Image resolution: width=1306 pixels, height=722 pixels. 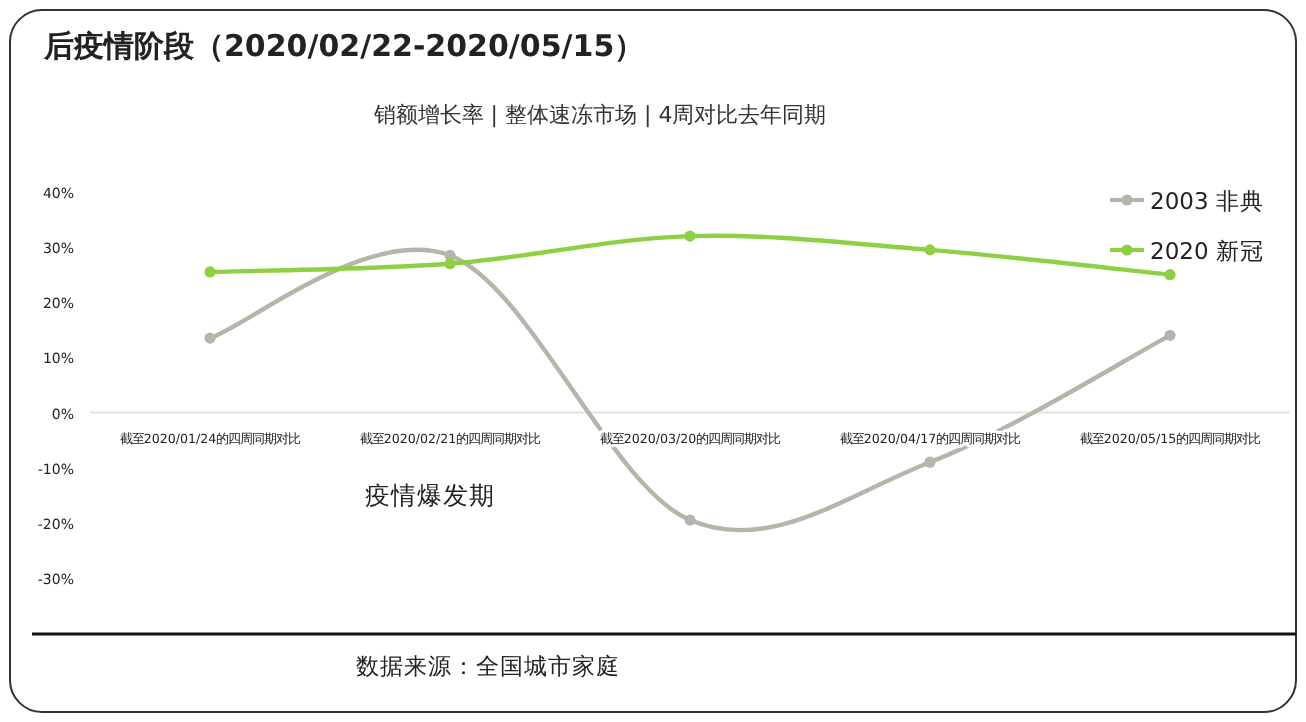 What do you see at coordinates (1207, 201) in the screenshot?
I see `legend-label: 2003 非典` at bounding box center [1207, 201].